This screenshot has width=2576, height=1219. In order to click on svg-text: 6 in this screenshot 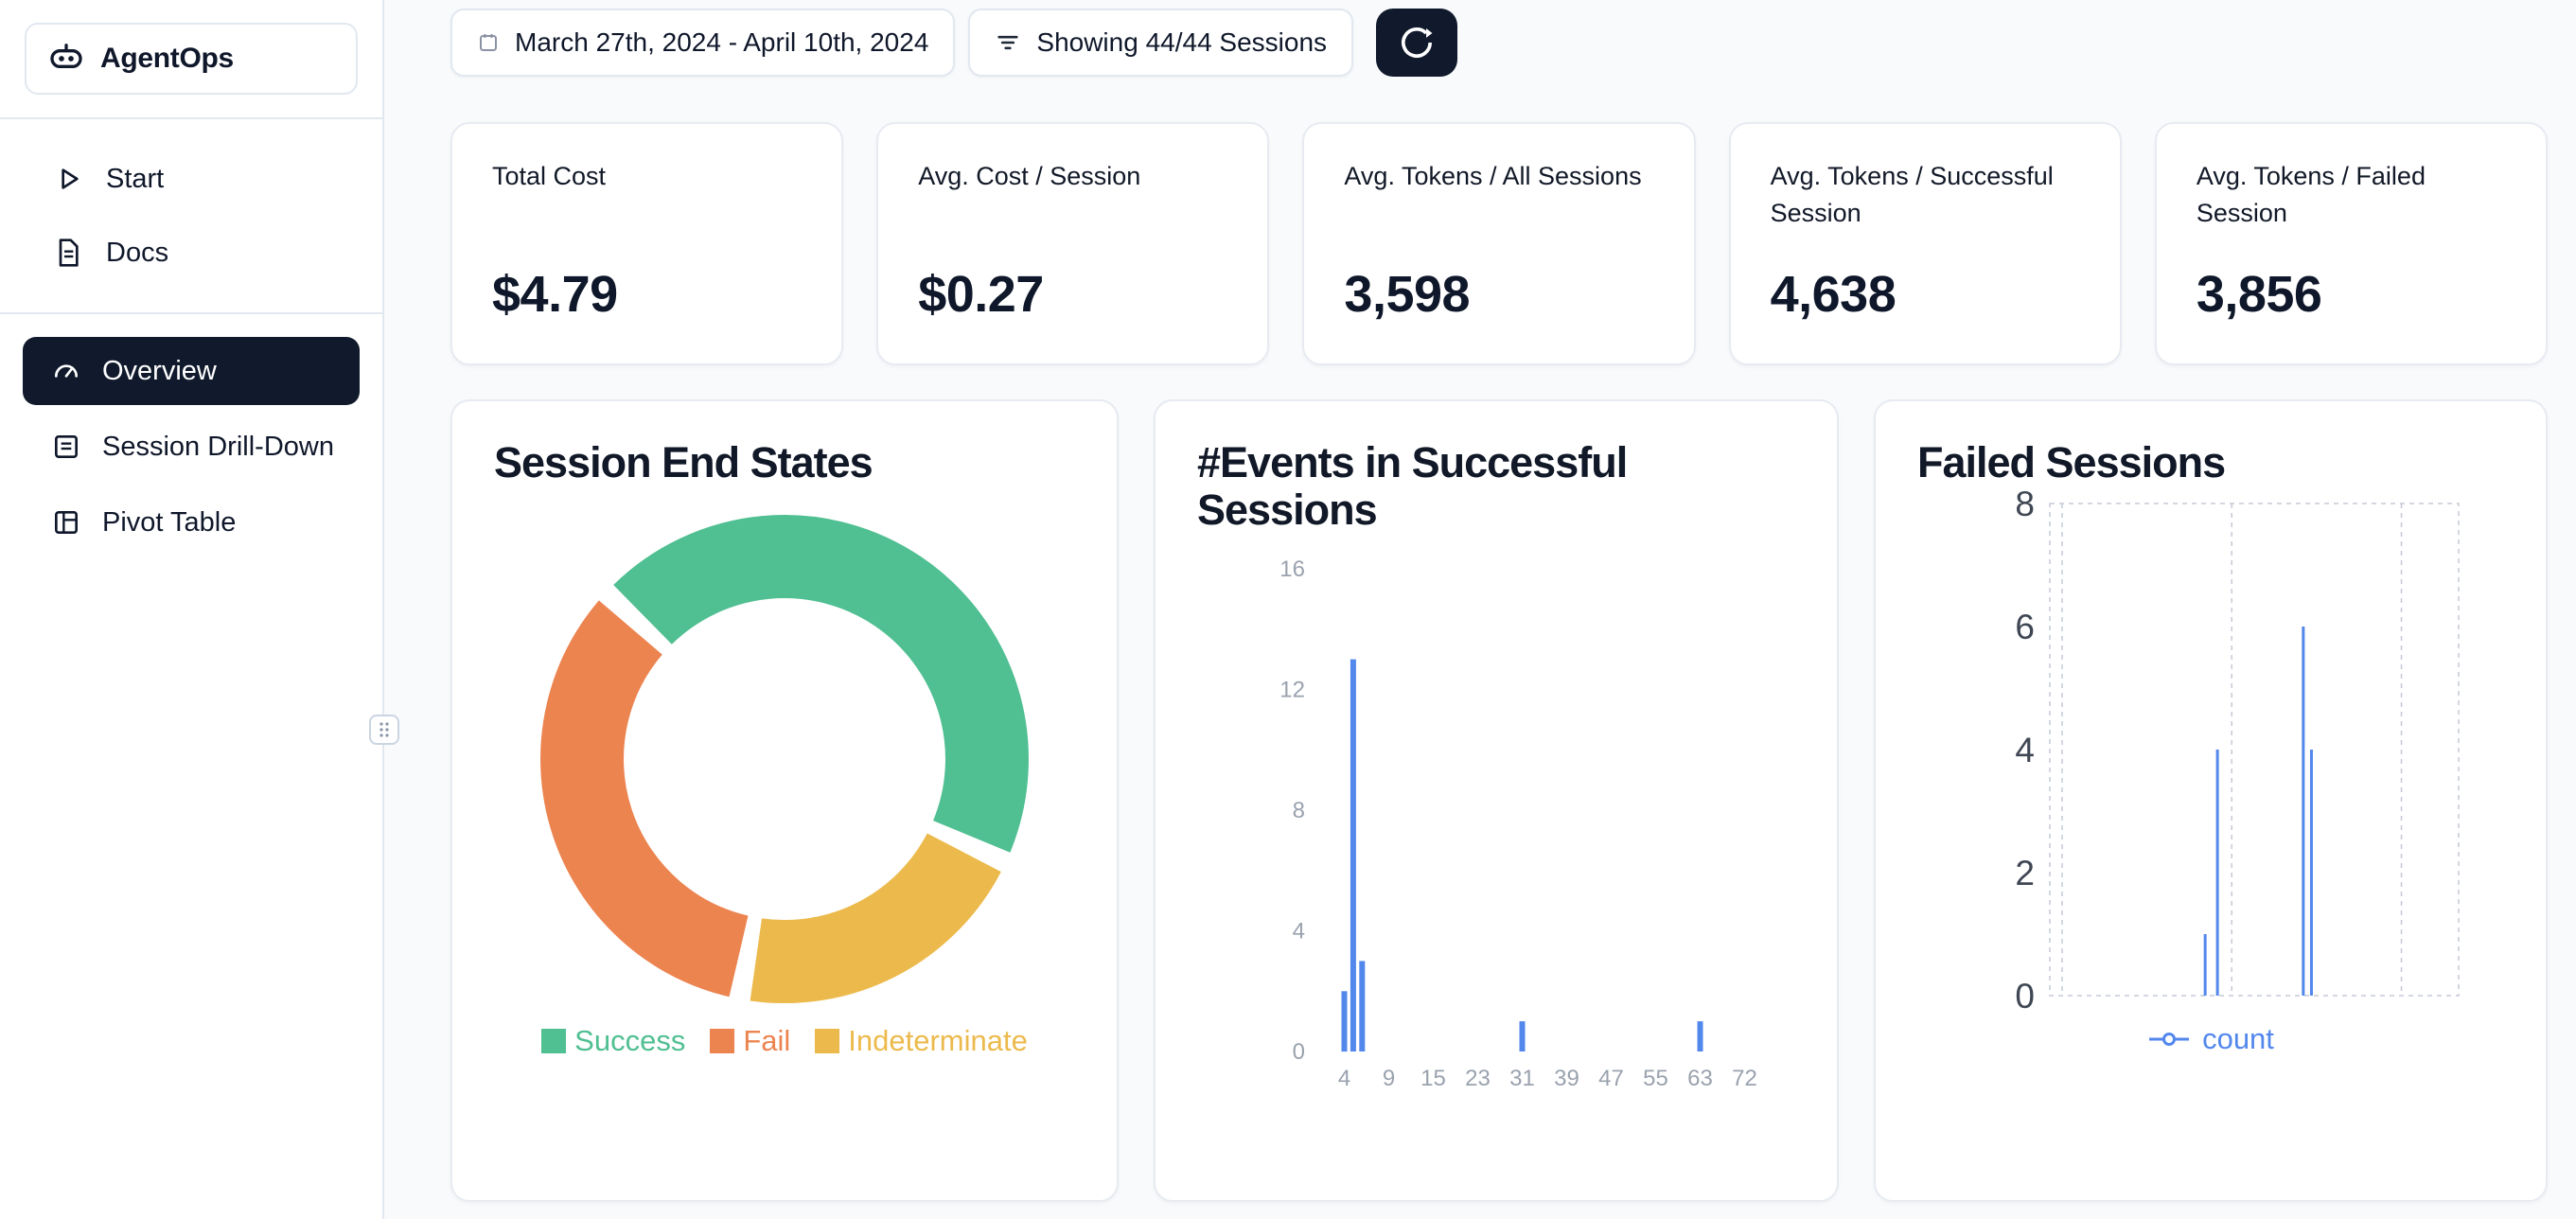, I will do `click(2025, 627)`.